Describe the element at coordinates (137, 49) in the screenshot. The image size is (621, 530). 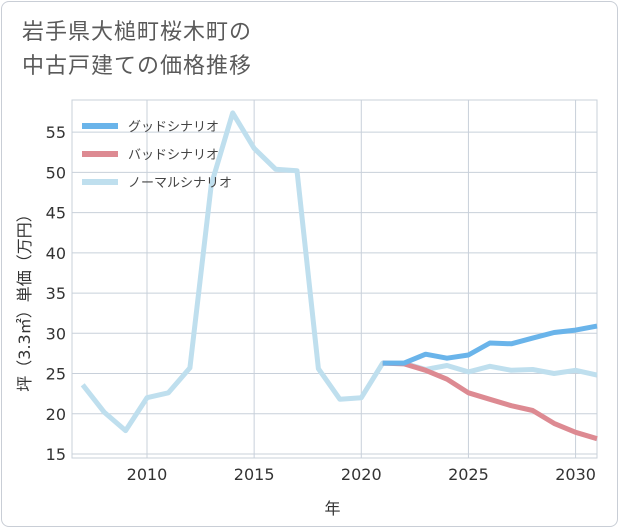
I see `chart-title: 岩手県大槌町桜木町の 中古戸建ての価格推移` at that location.